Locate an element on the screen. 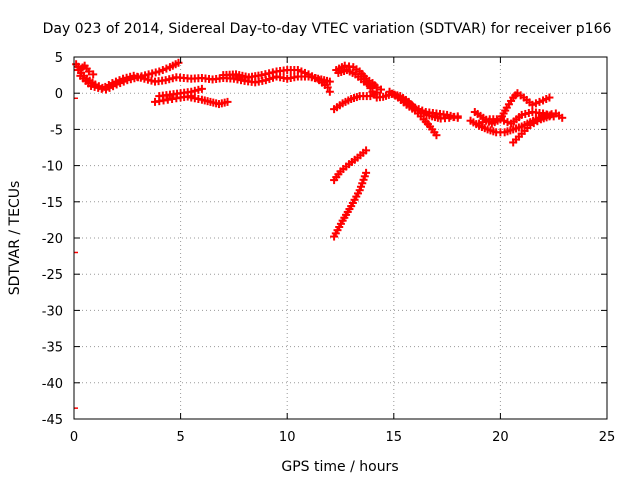  y-tick-label: -15 is located at coordinates (52, 203).